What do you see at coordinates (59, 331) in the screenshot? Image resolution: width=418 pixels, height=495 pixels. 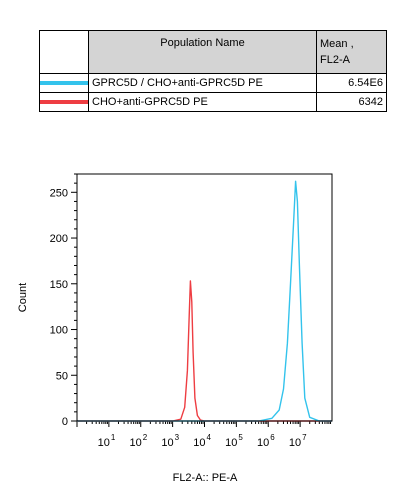 I see `y-tick-label: 100` at bounding box center [59, 331].